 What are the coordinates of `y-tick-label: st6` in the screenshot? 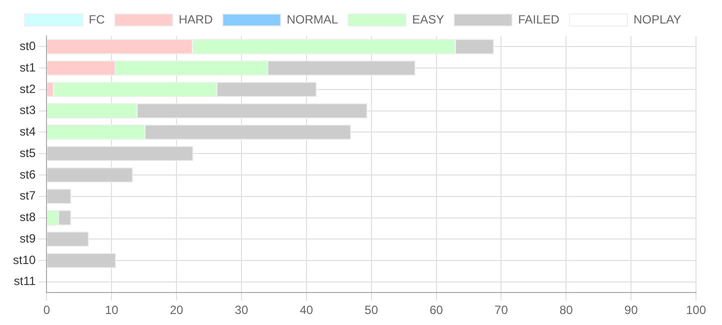 It's located at (28, 174).